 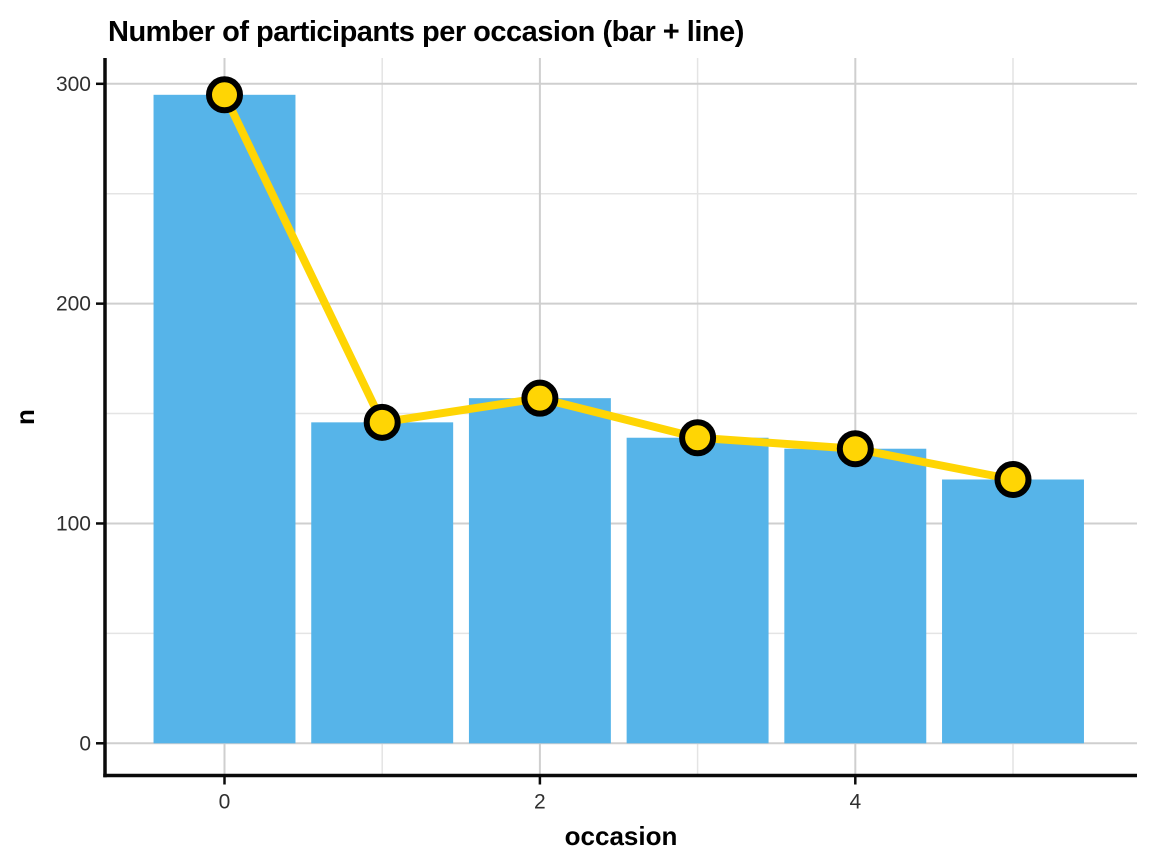 I want to click on y-tick-label: 200, so click(x=73, y=304).